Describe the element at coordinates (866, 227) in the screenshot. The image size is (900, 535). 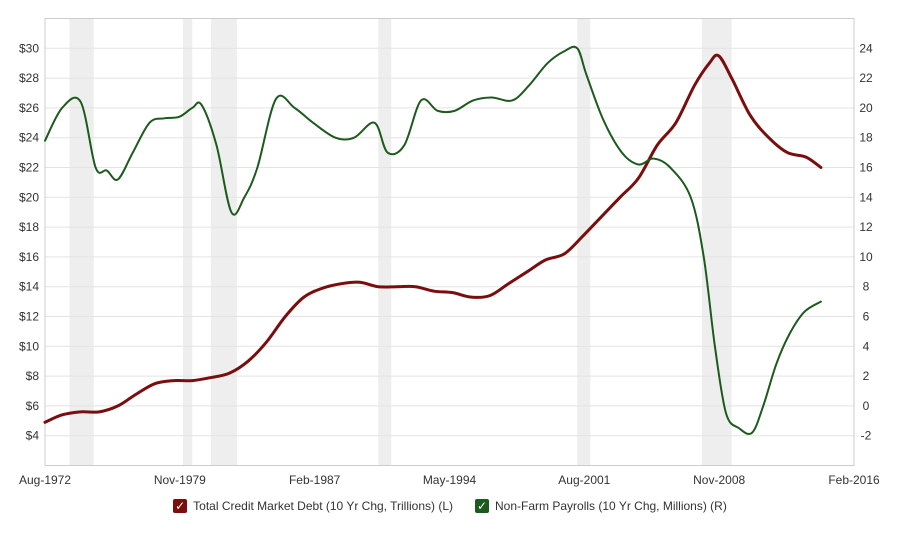
I see `y-right-tick-label: 12` at that location.